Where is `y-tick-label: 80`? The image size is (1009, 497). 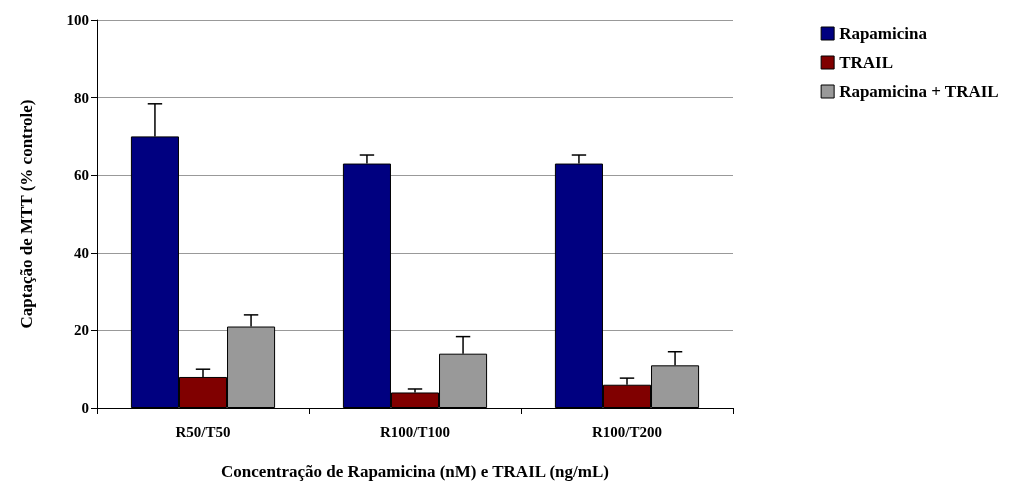
y-tick-label: 80 is located at coordinates (81, 97).